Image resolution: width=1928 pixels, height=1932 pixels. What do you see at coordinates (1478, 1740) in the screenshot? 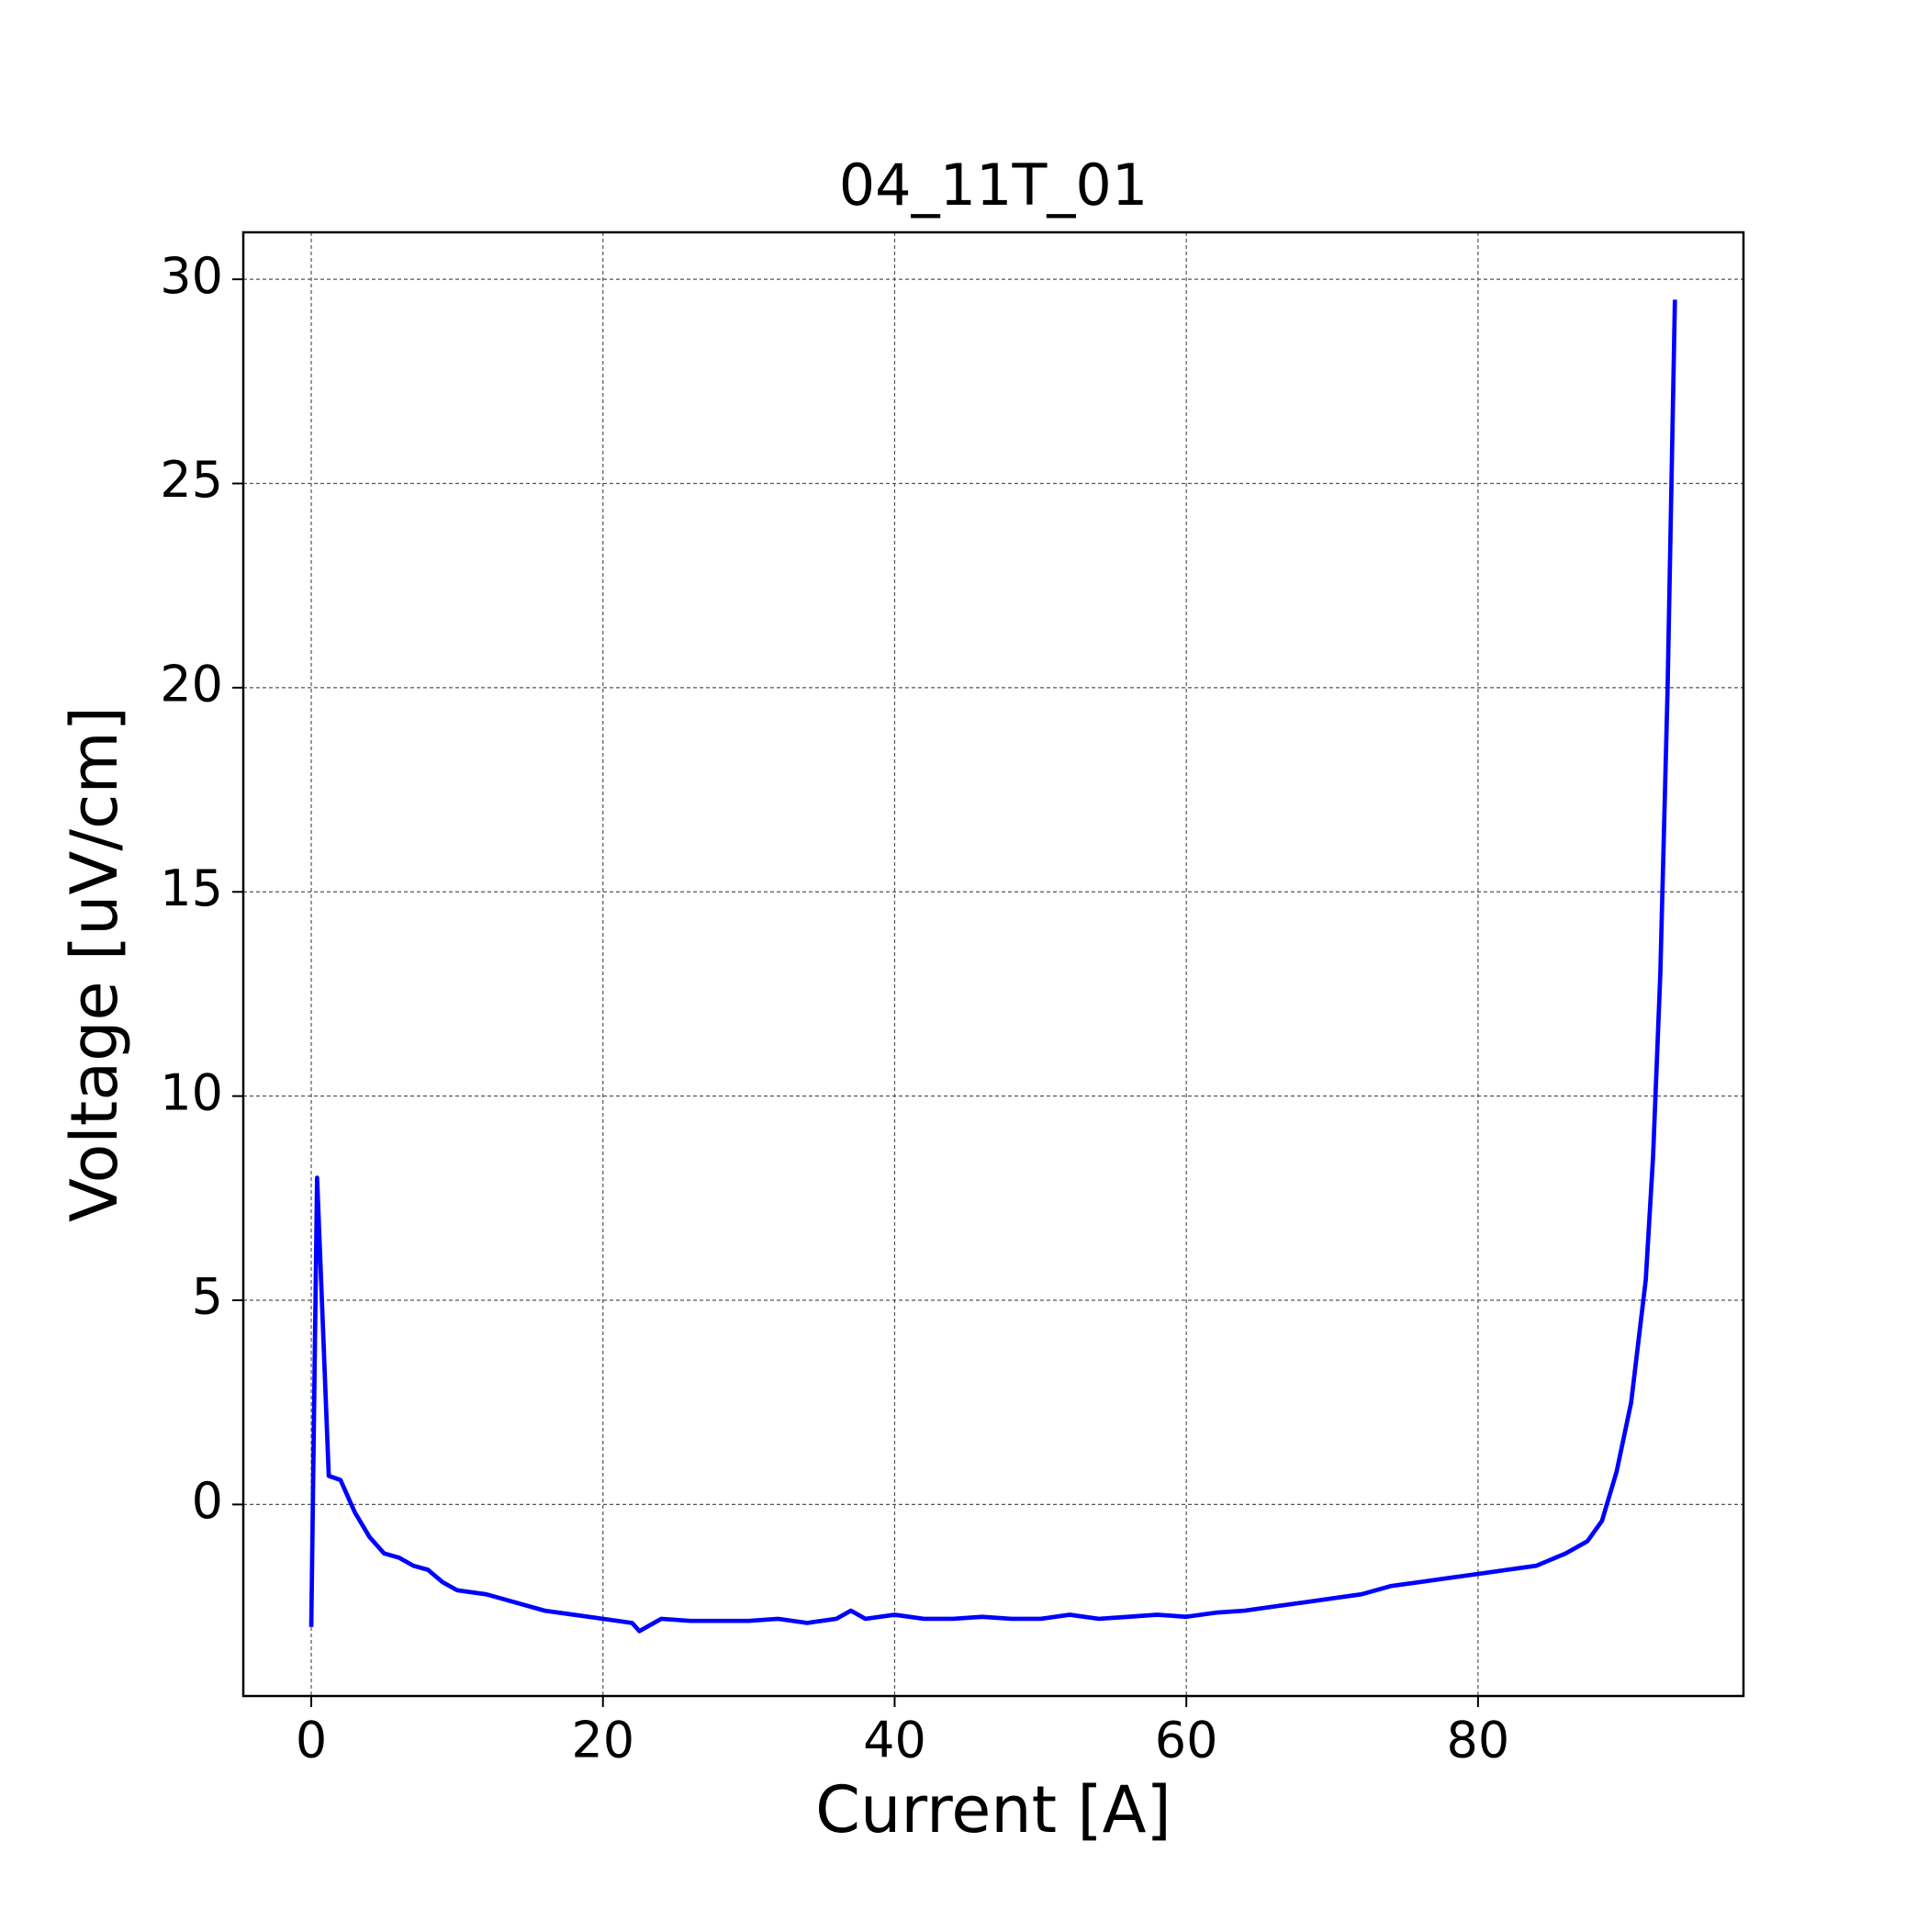
I see `x-tick-label: 80` at bounding box center [1478, 1740].